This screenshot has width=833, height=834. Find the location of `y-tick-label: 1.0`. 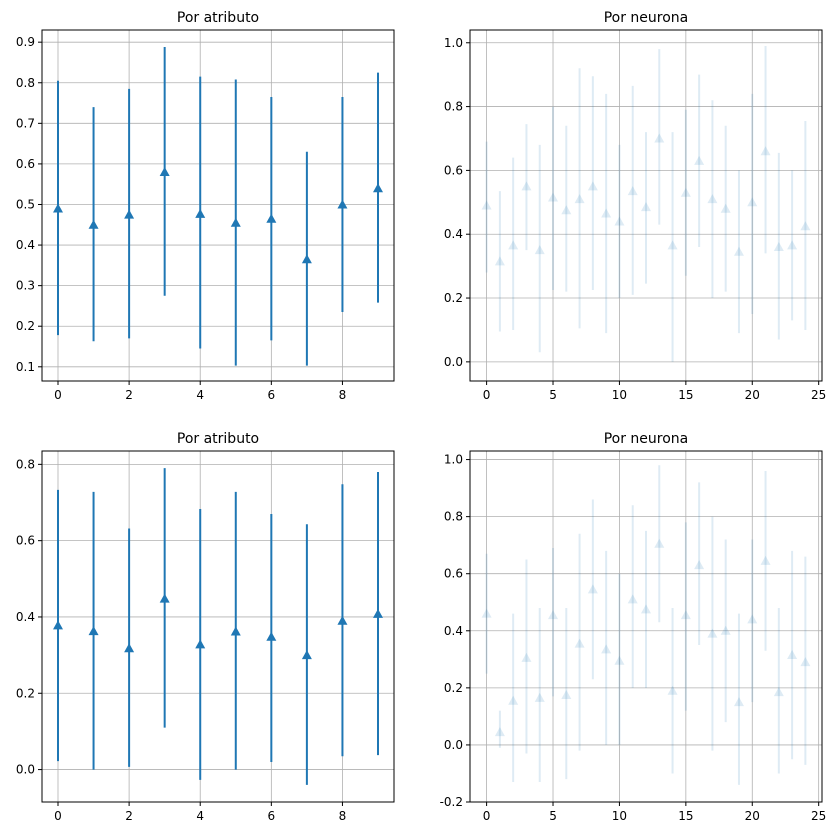

y-tick-label: 1.0 is located at coordinates (453, 460).